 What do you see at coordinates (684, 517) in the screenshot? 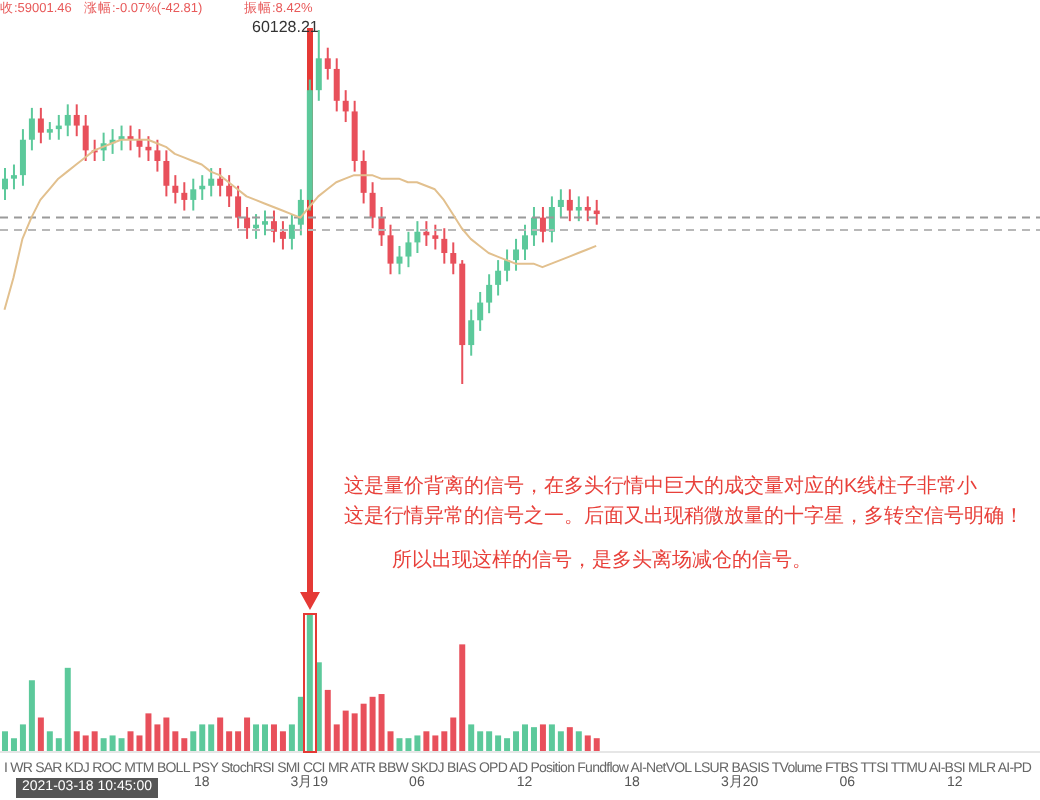
I see `text: 这是行情异常的信号之一。后面又出现稍微放量的十字星，多转空信号明确！` at bounding box center [684, 517].